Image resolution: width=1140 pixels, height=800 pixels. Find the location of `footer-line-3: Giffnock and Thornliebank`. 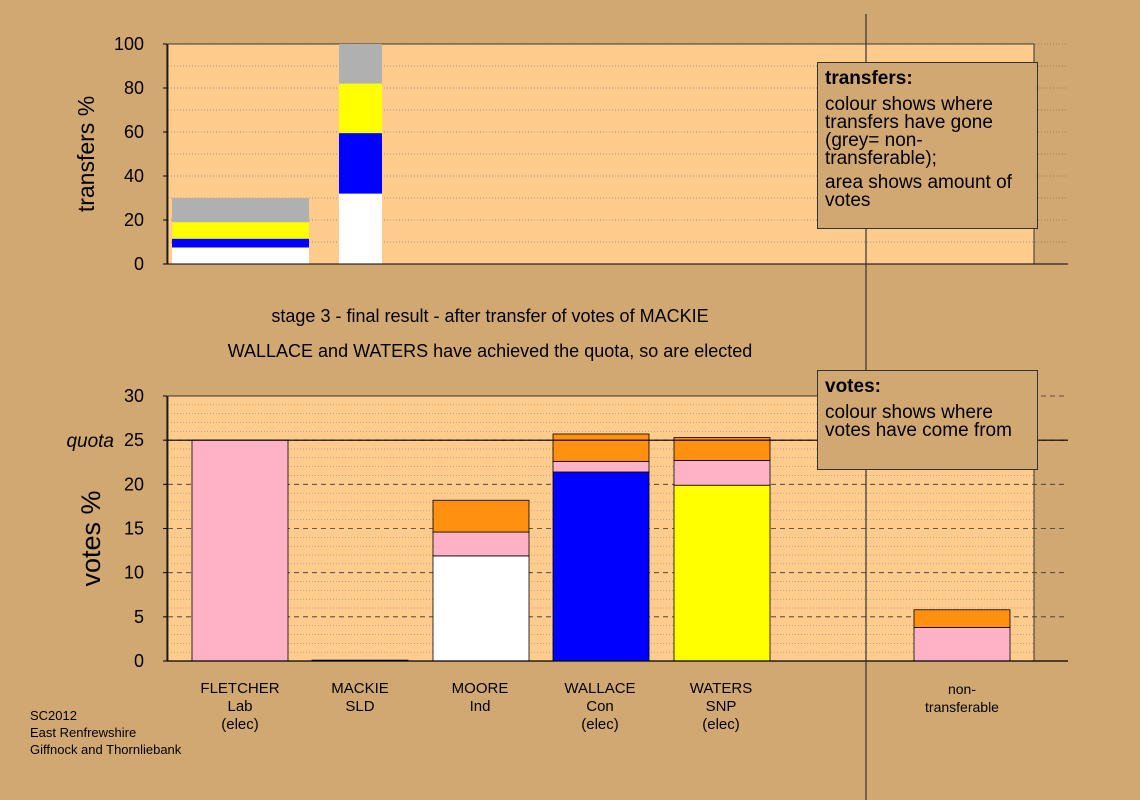

footer-line-3: Giffnock and Thornliebank is located at coordinates (106, 749).